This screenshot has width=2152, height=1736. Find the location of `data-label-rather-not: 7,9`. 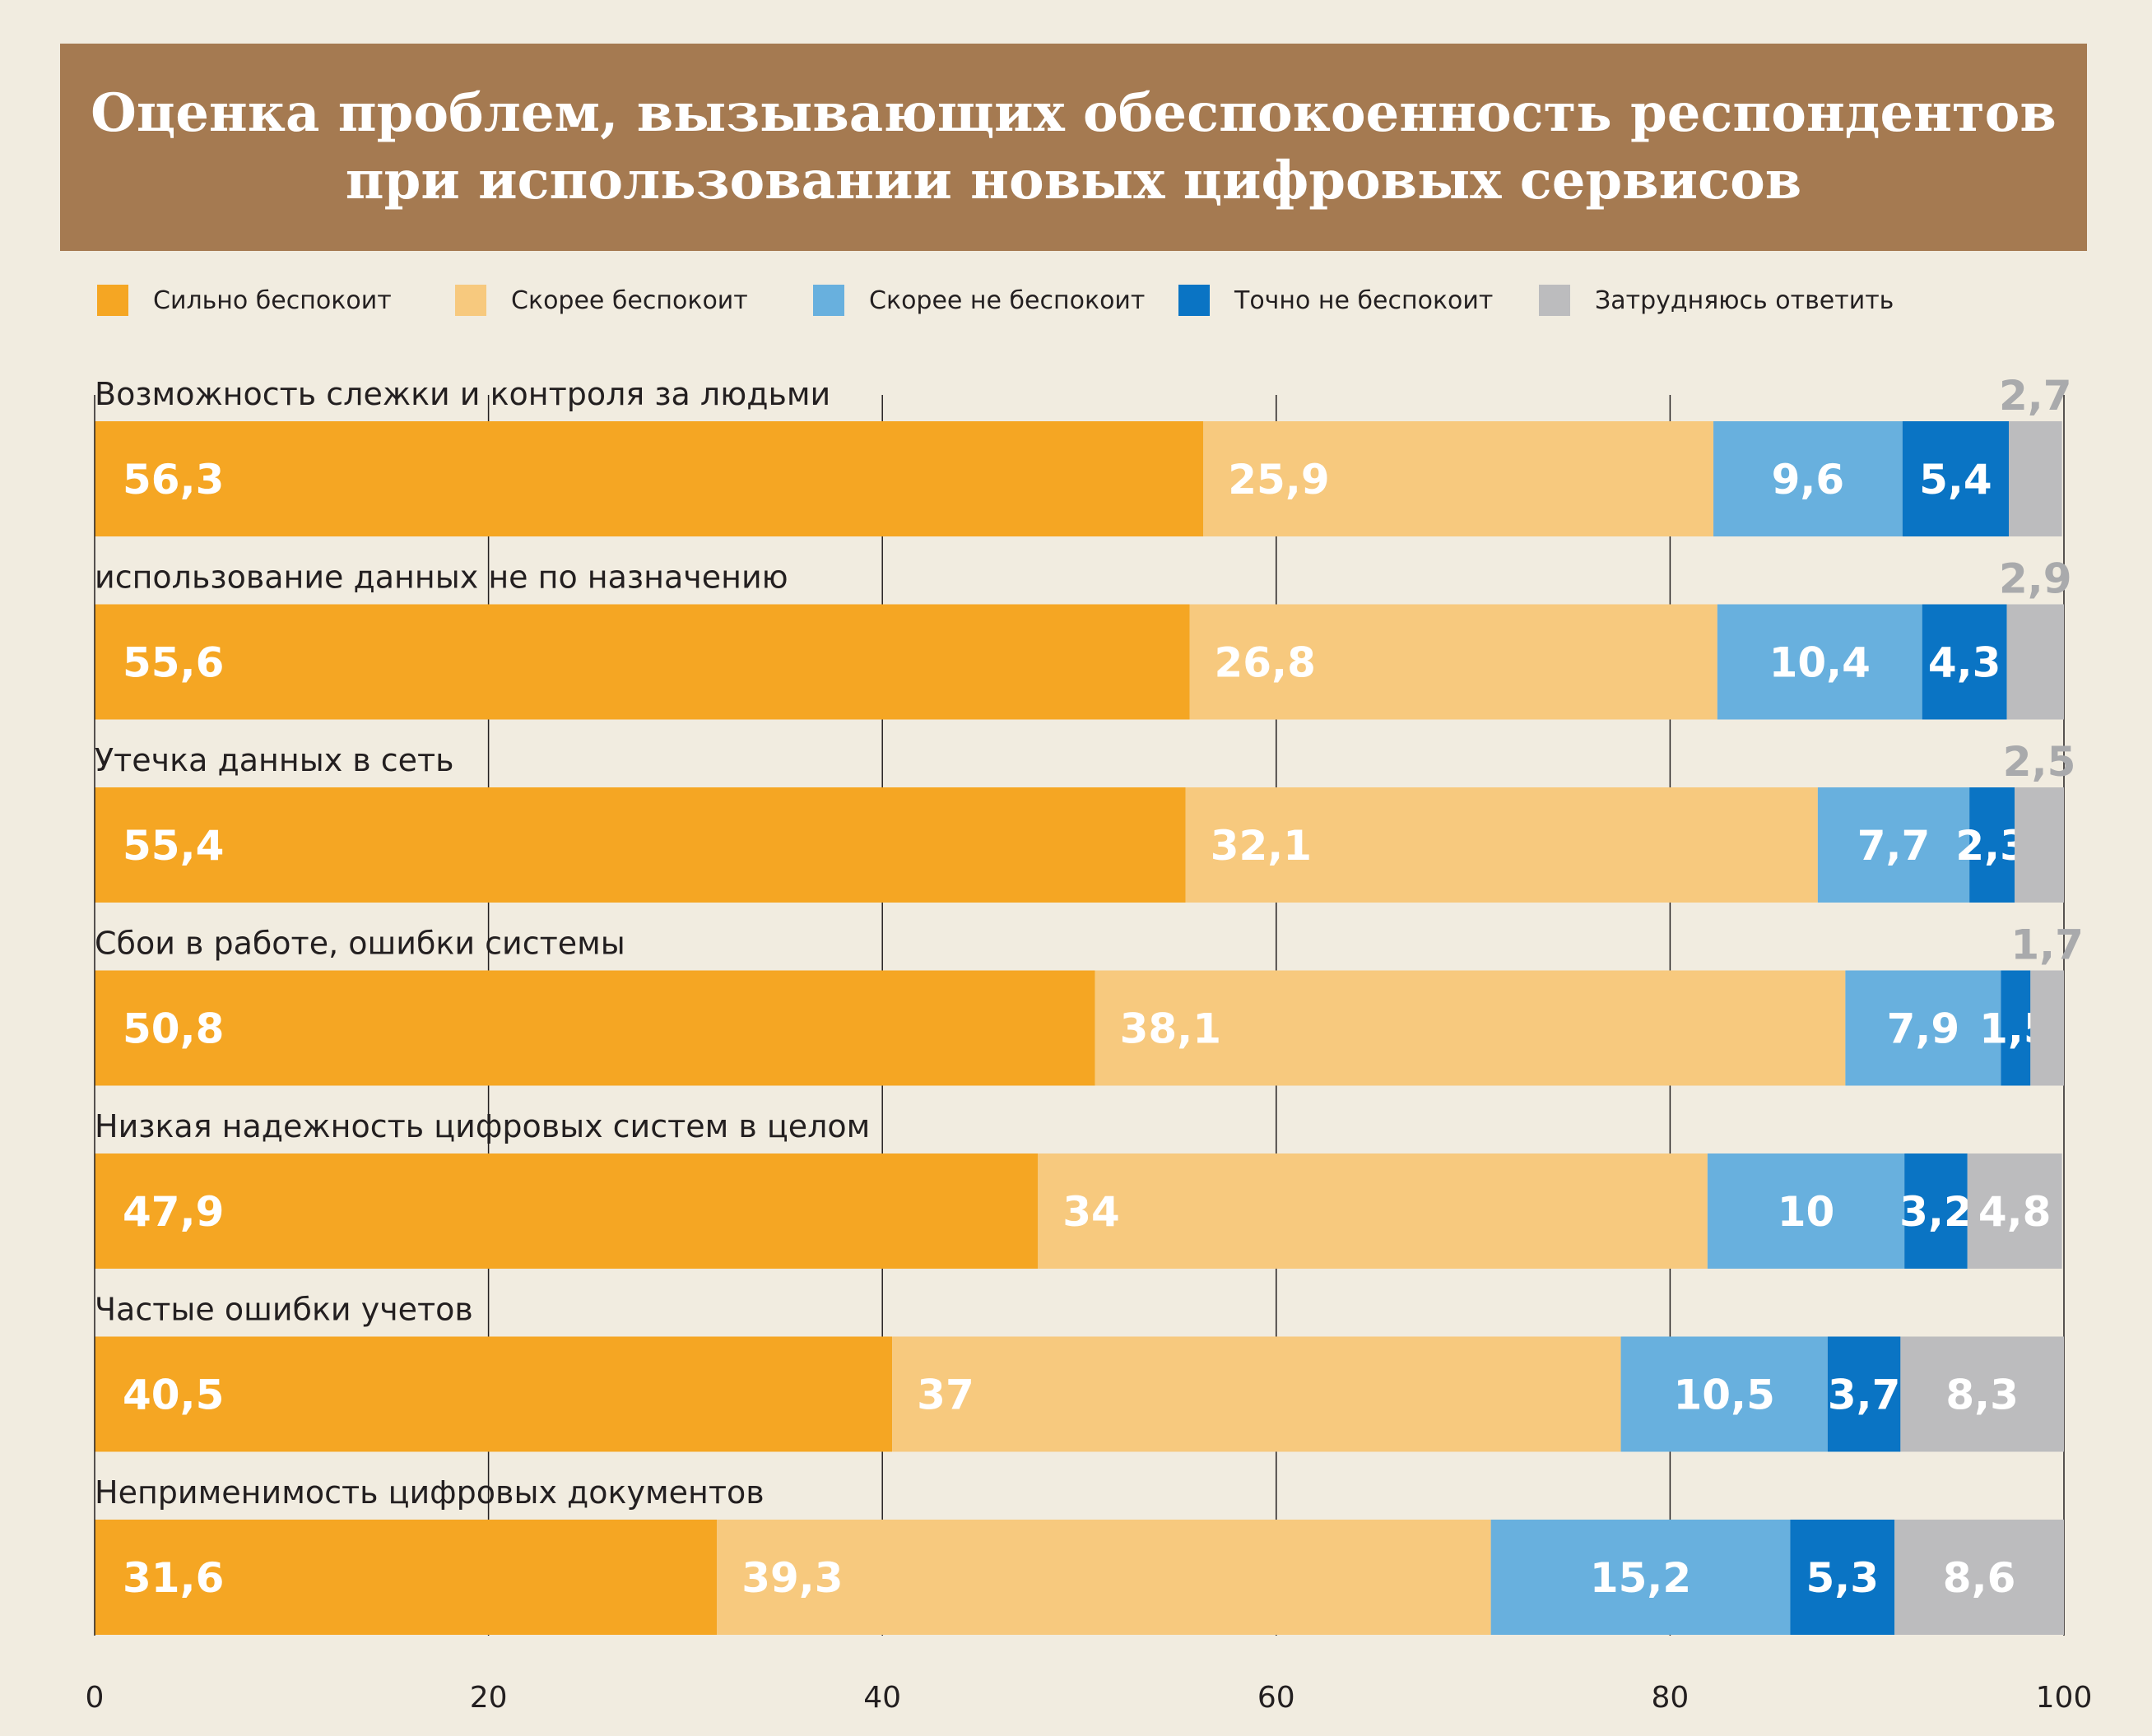

data-label-rather-not: 7,9 is located at coordinates (1923, 1029).